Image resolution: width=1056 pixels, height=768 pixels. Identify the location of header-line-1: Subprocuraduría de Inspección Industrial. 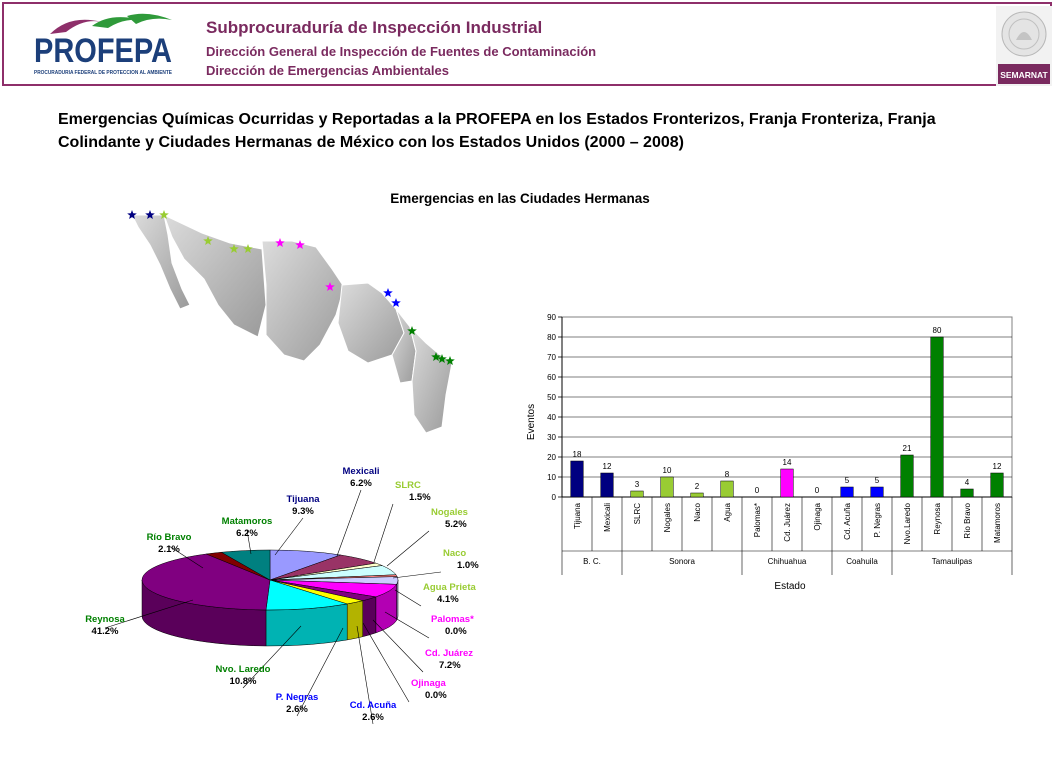
(374, 27).